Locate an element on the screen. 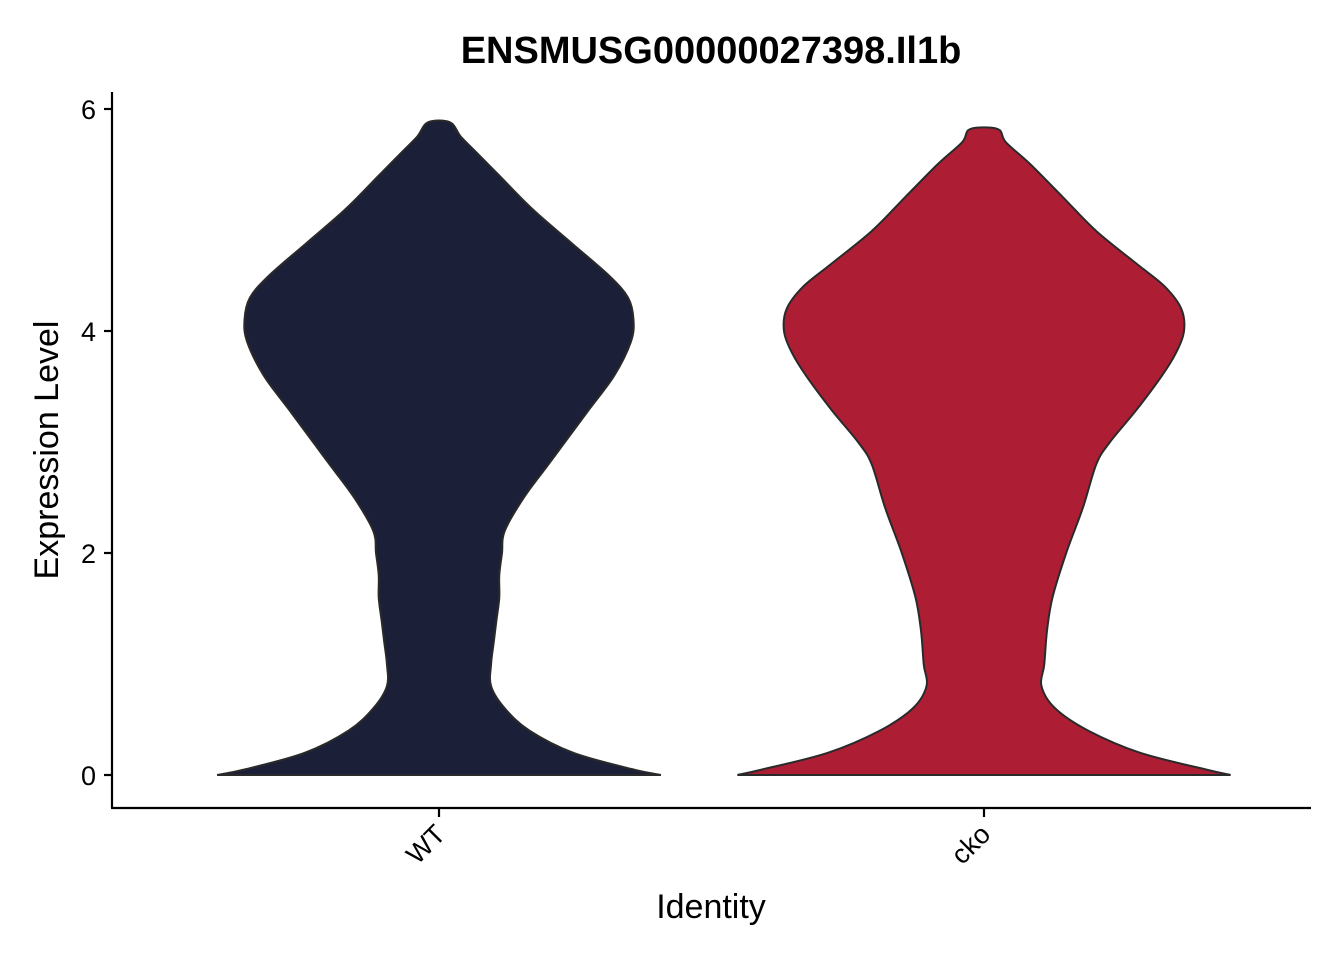 This screenshot has height=960, width=1344. x-tick-label-wt: WT is located at coordinates (425, 844).